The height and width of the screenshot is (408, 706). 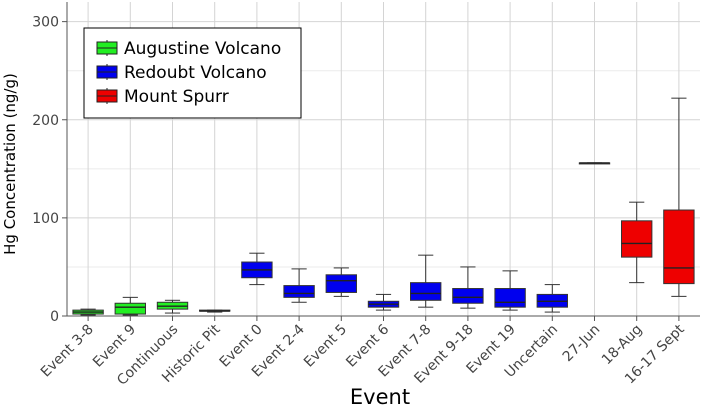 What do you see at coordinates (54, 317) in the screenshot?
I see `y-tick-label: 0` at bounding box center [54, 317].